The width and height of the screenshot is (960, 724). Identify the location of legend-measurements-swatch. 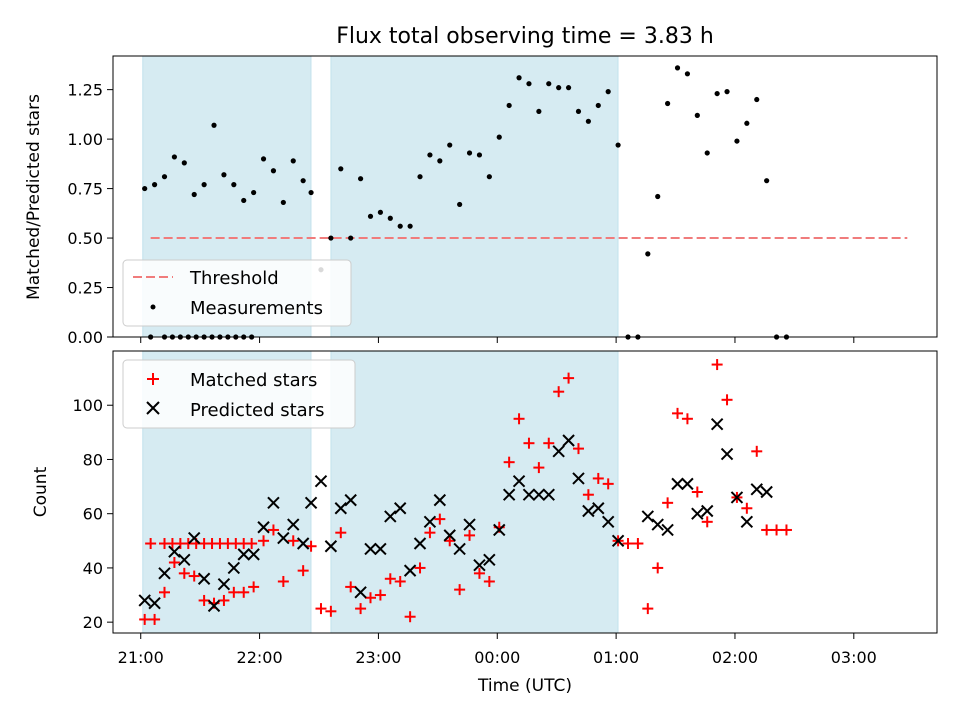
(153, 307).